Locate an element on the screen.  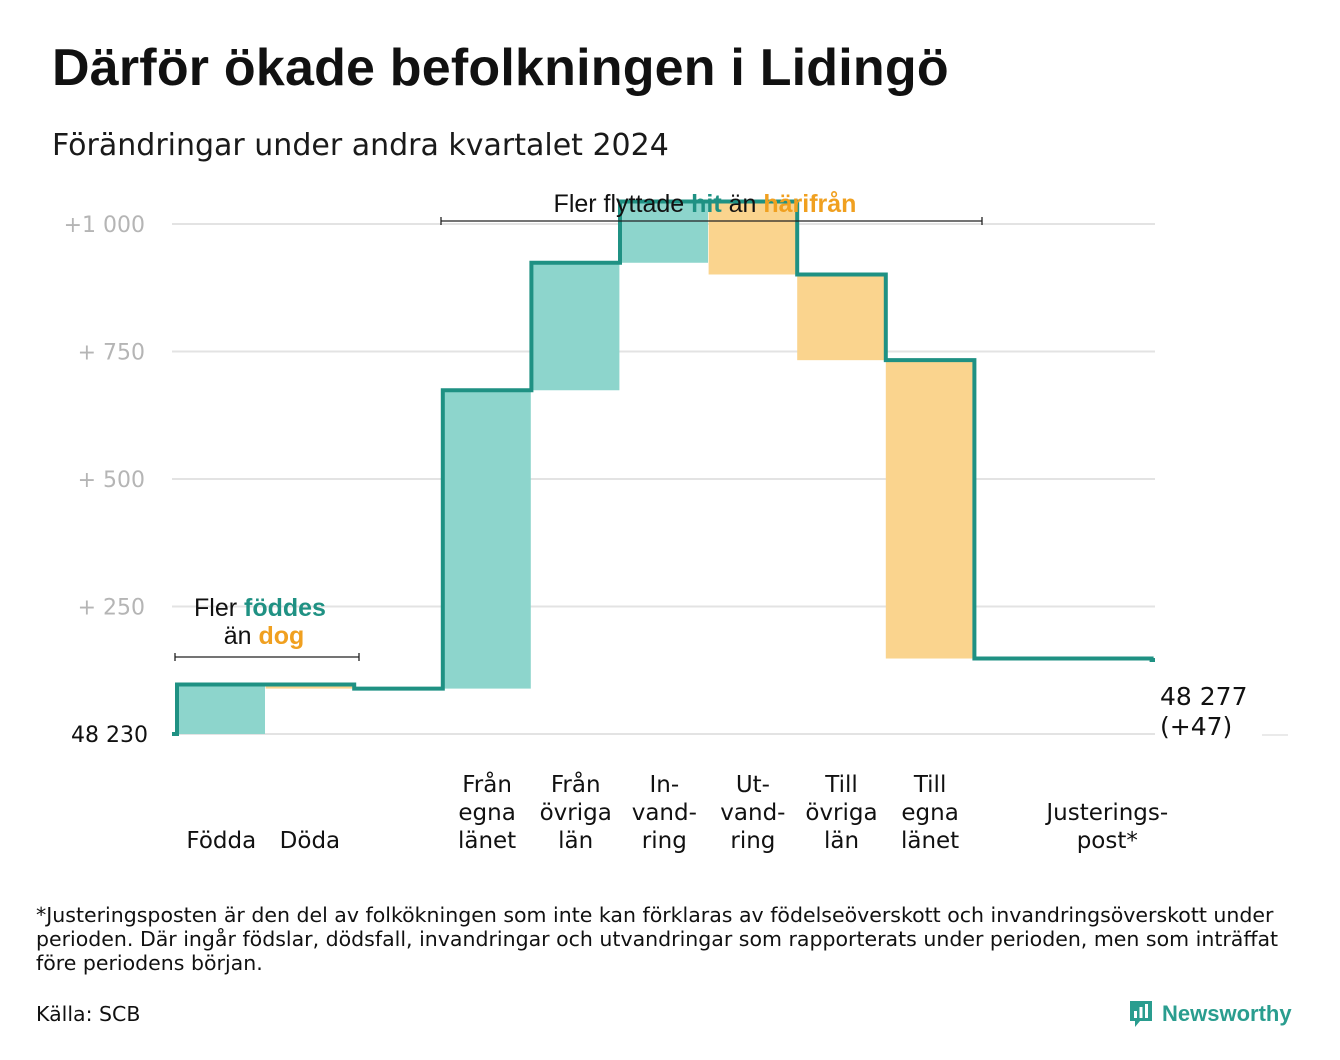
brand-logo: Newsworthy is located at coordinates (1210, 1014).